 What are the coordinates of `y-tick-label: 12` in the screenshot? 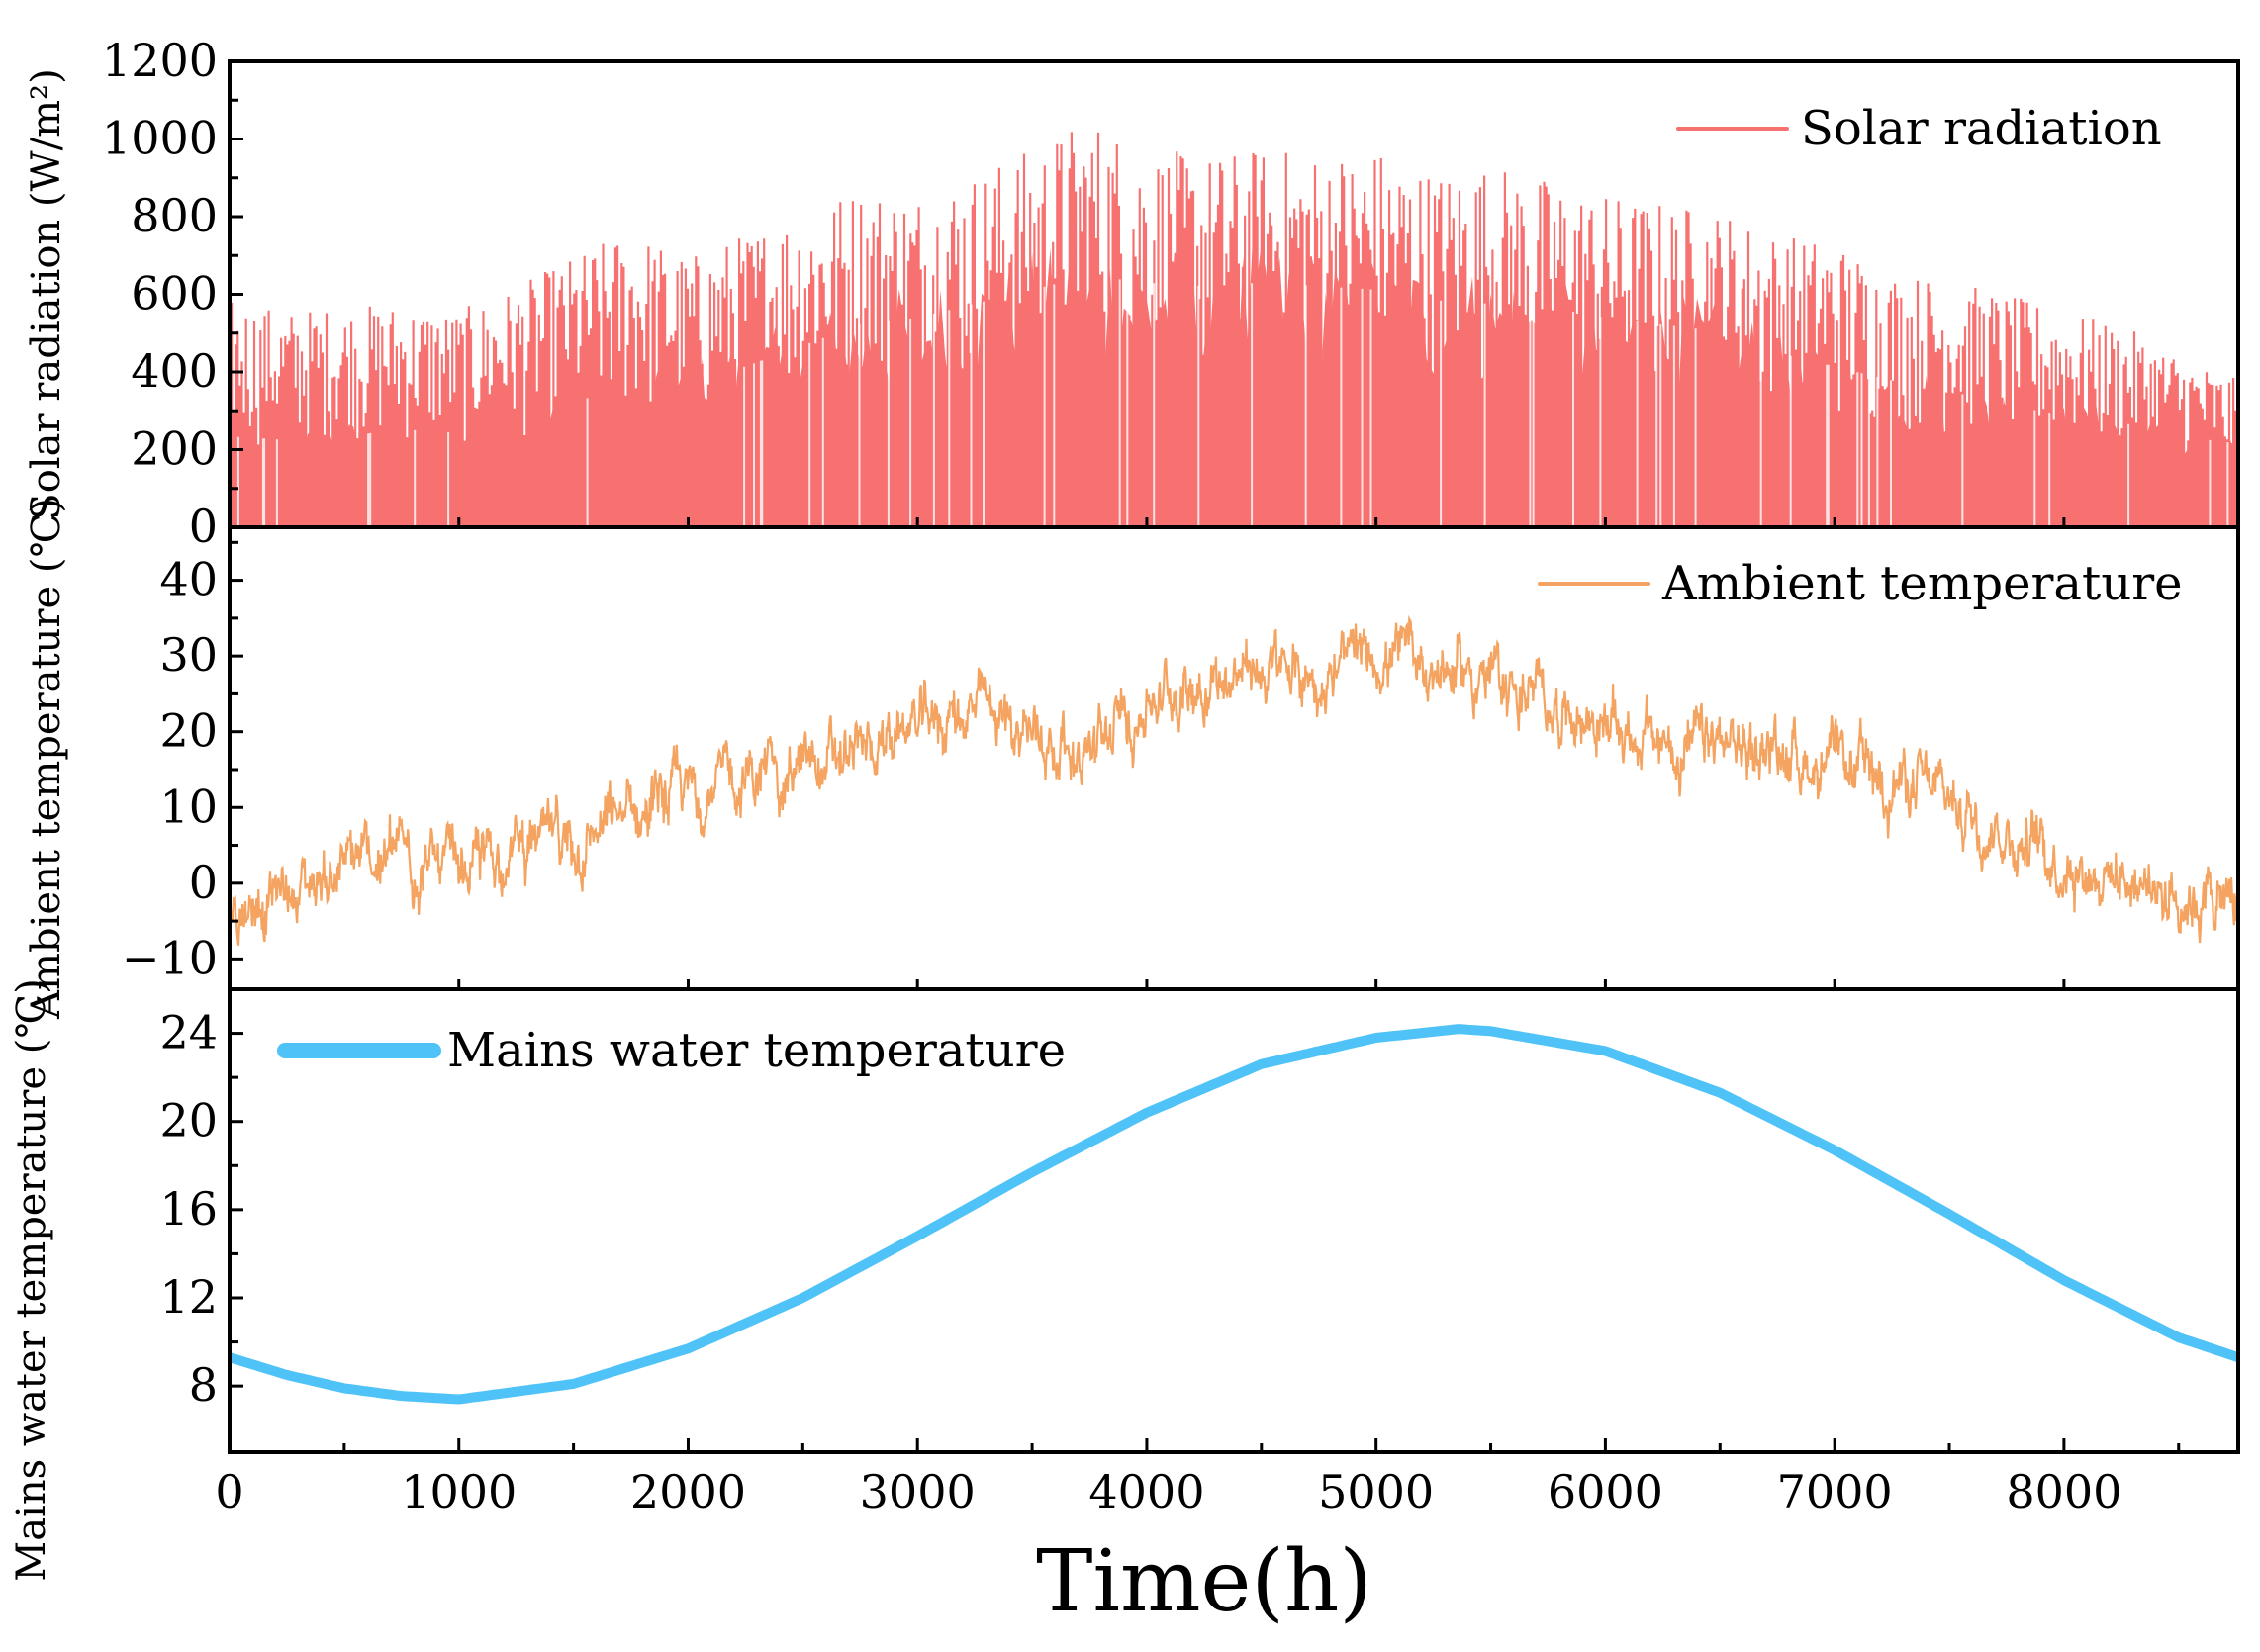 It's located at (188, 1297).